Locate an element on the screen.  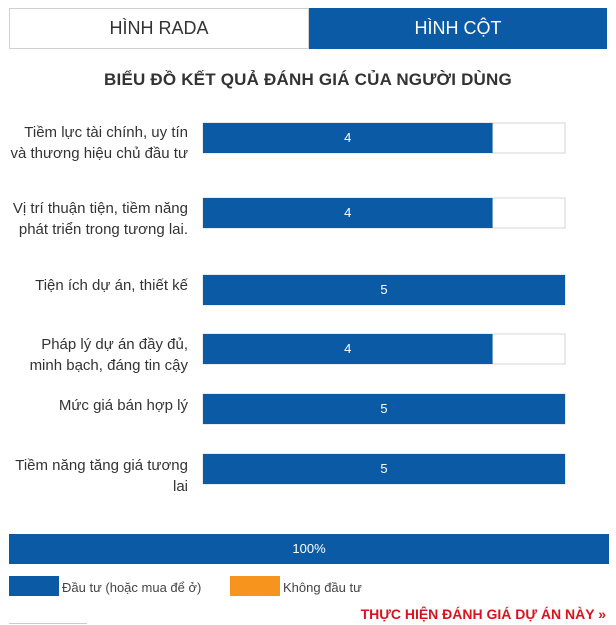
summary-bar is located at coordinates (309, 549).